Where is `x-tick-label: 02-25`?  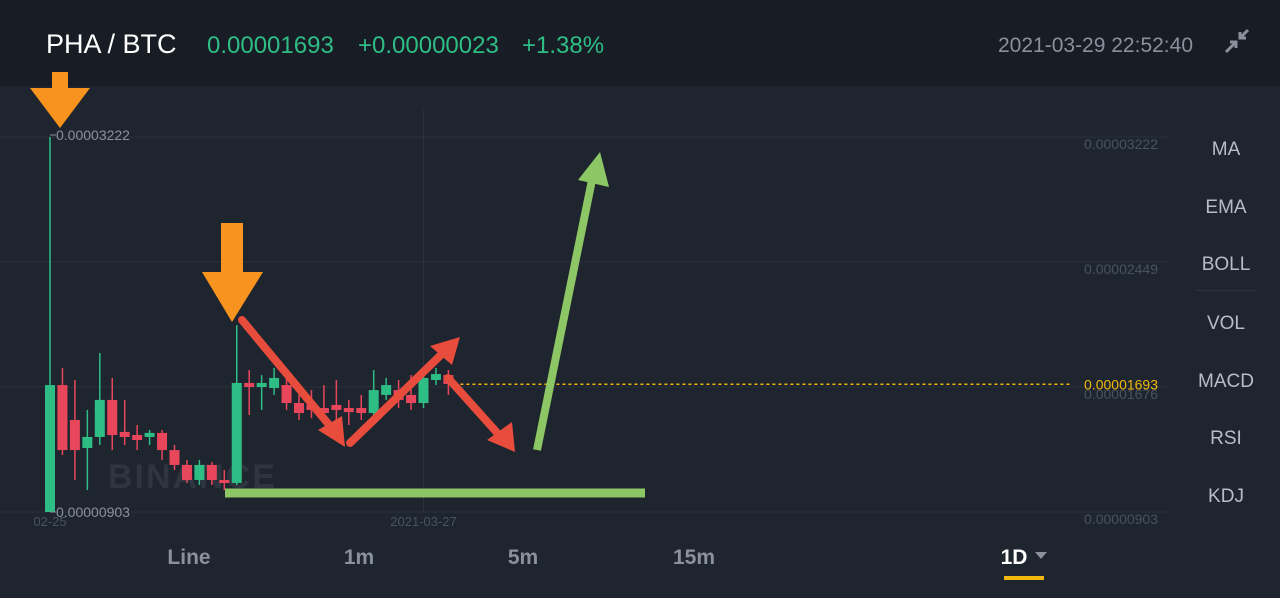
x-tick-label: 02-25 is located at coordinates (49, 521).